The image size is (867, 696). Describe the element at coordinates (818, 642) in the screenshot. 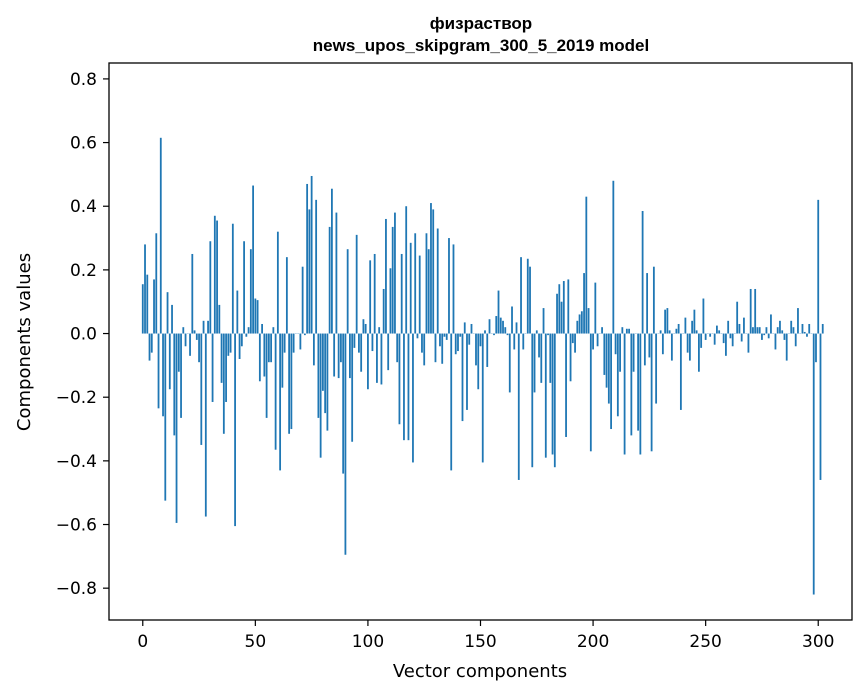

I see `x-tick-label: 300` at that location.